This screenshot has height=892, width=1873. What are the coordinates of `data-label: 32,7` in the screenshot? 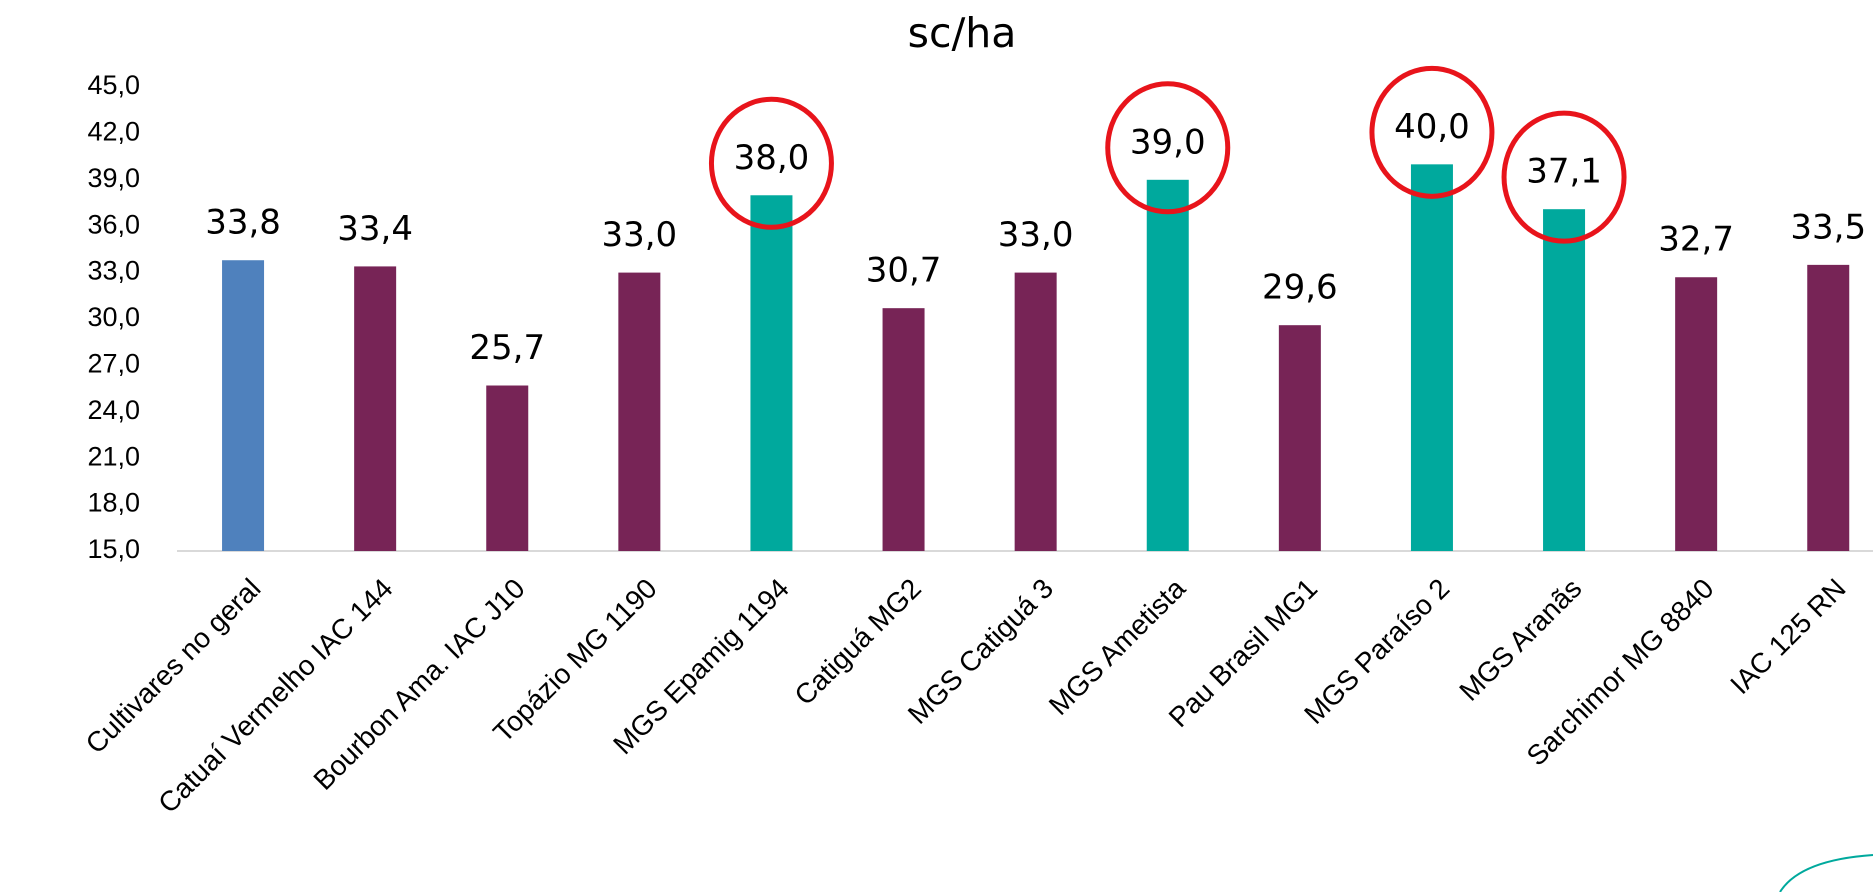 It's located at (1696, 240).